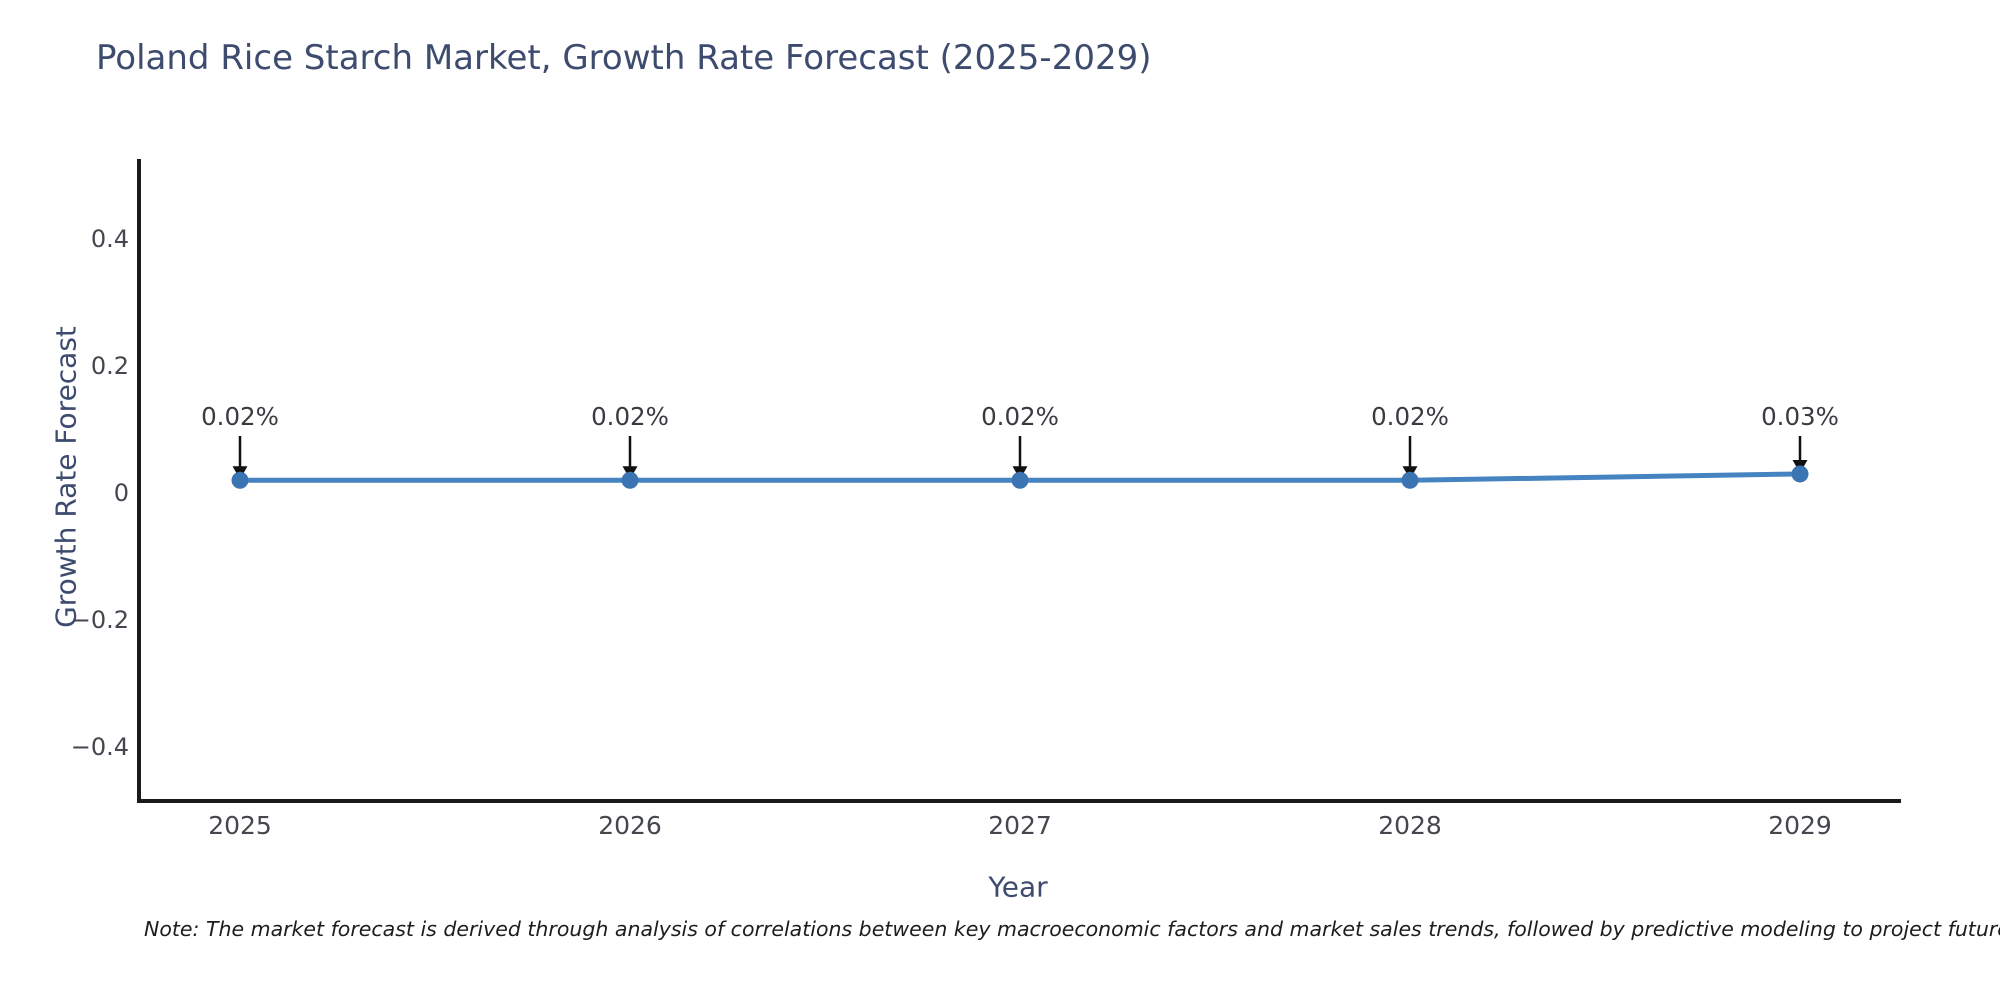  Describe the element at coordinates (240, 825) in the screenshot. I see `x-tick-label: 2025` at that location.